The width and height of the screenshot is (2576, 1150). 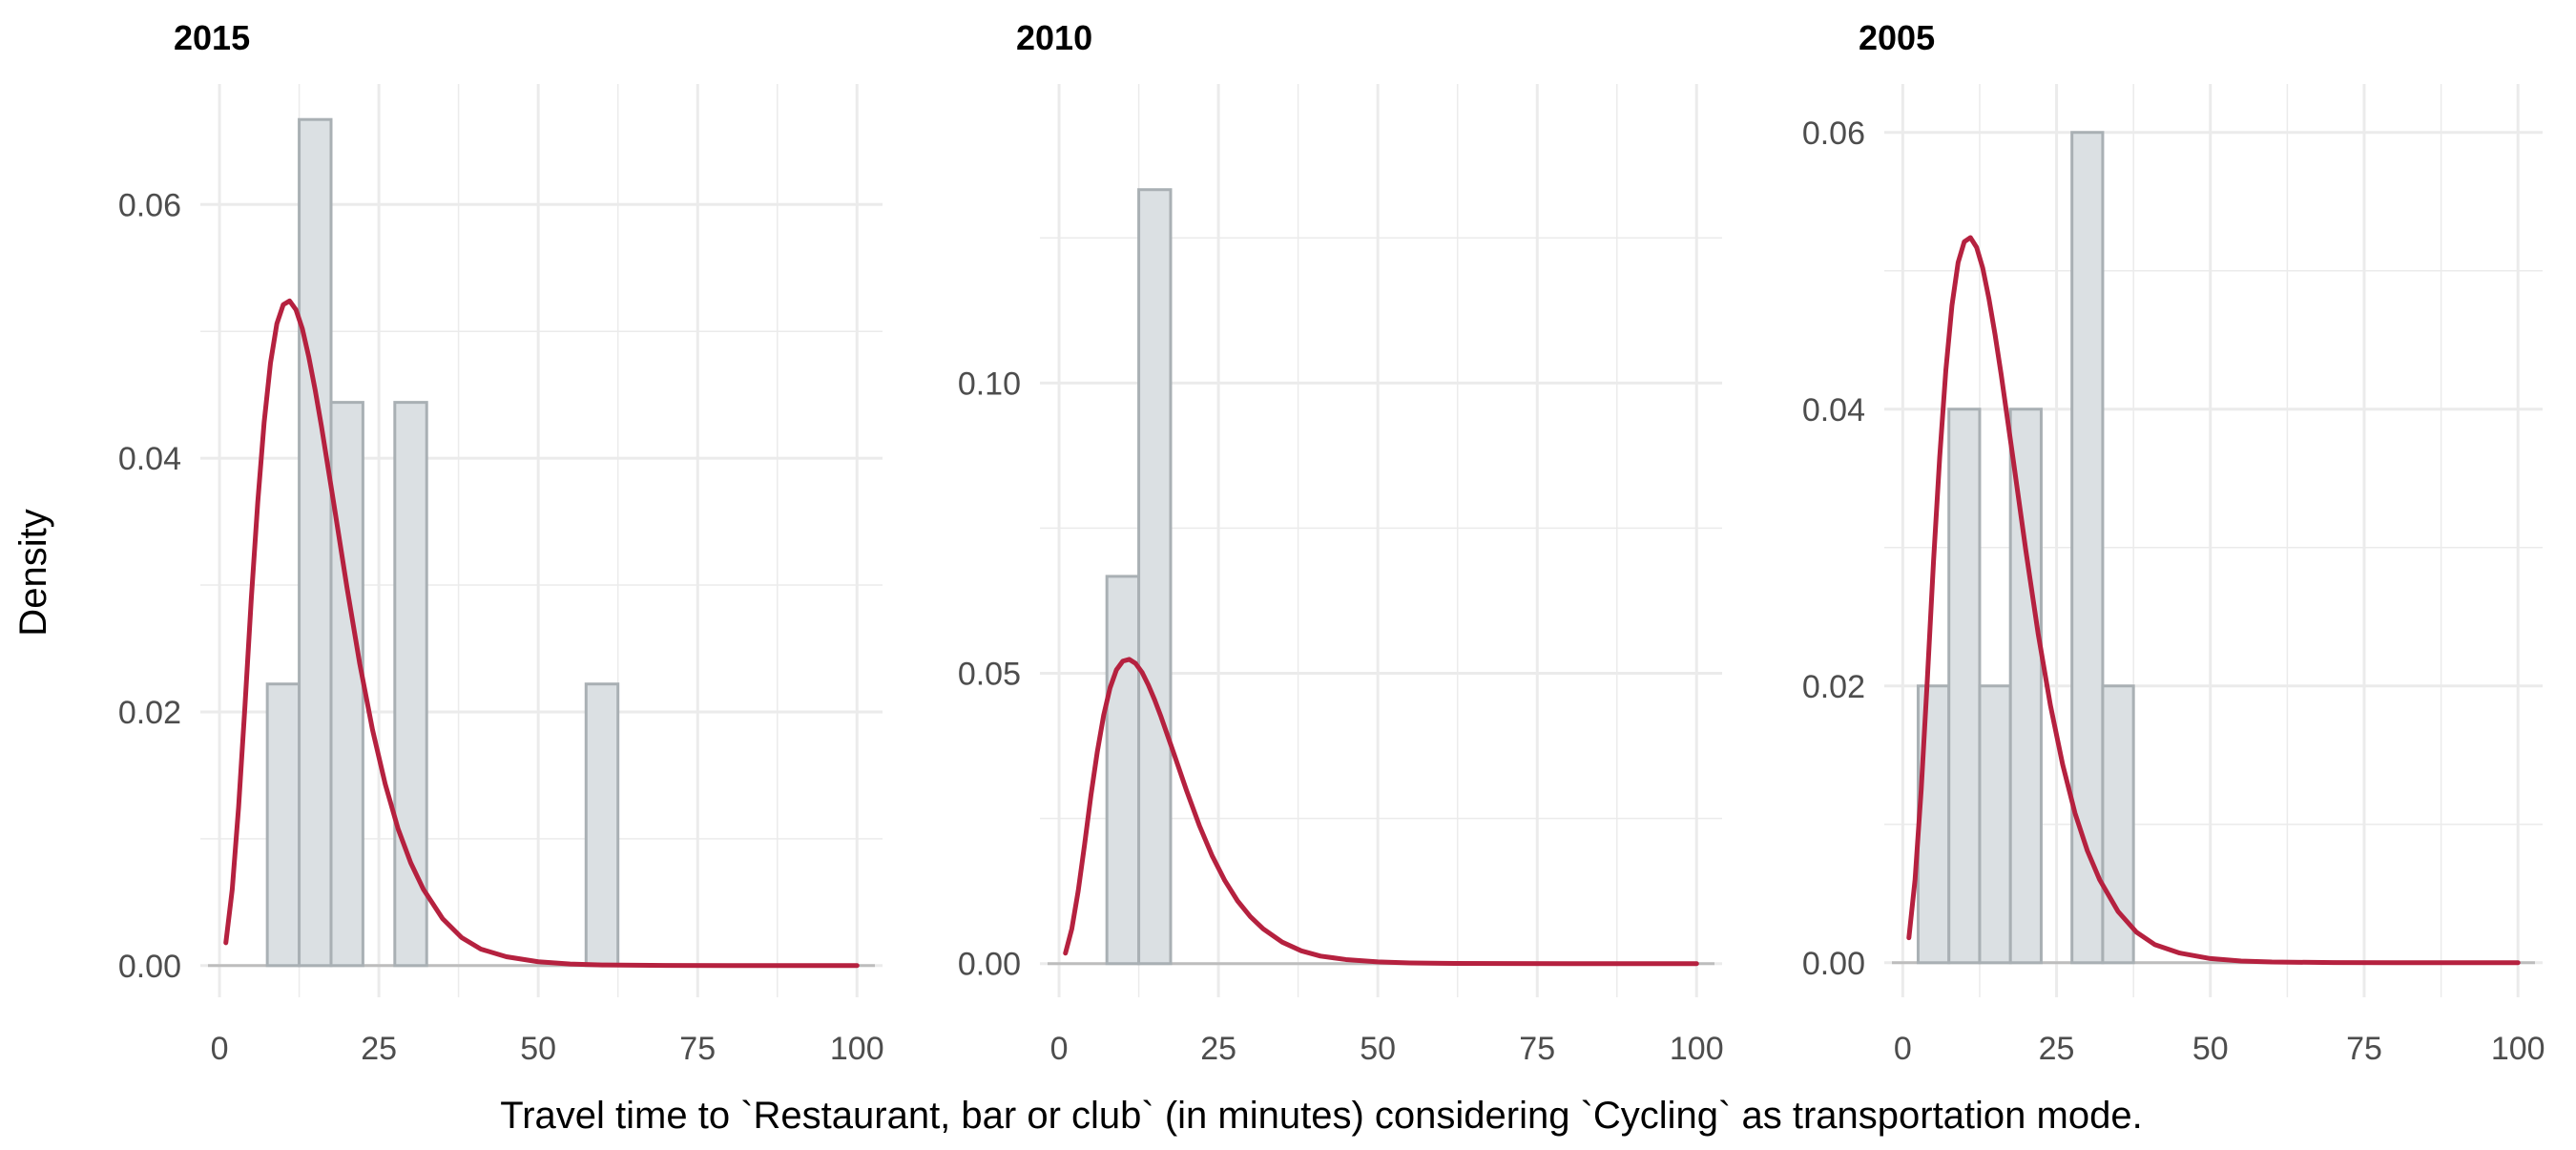 What do you see at coordinates (989, 384) in the screenshot?
I see `y-tick-label: 0.10` at bounding box center [989, 384].